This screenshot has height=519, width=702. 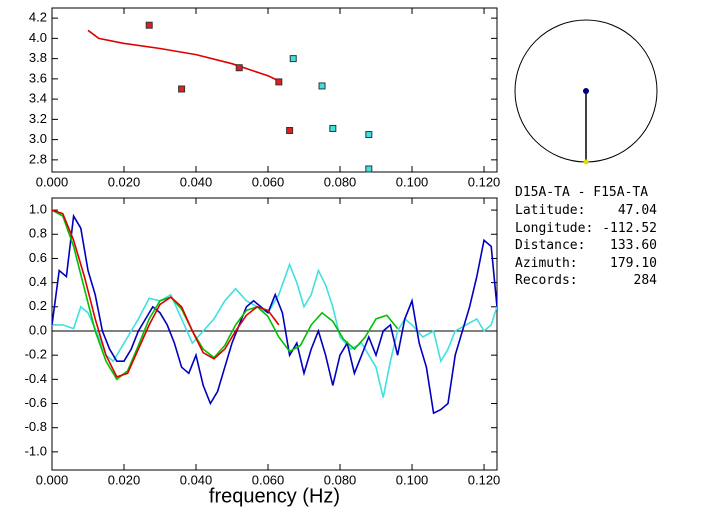 What do you see at coordinates (637, 210) in the screenshot?
I see `info-value: 47.04` at bounding box center [637, 210].